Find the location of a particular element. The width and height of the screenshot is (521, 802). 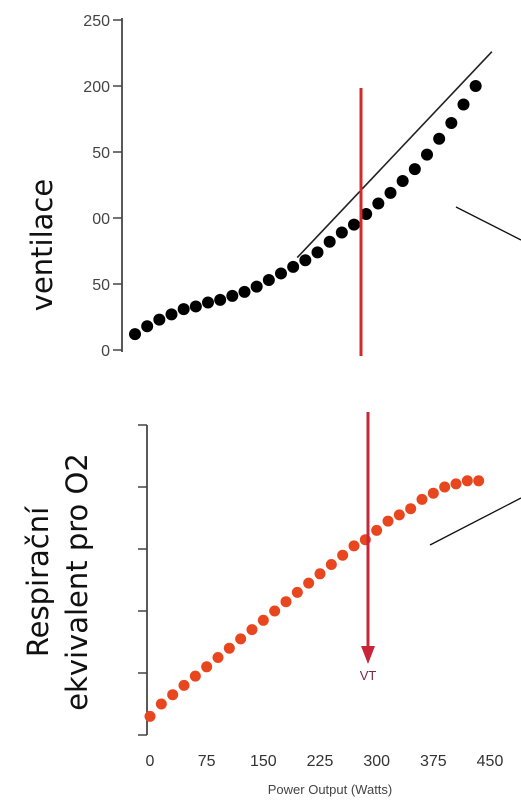

vt-label: VT is located at coordinates (368, 675).